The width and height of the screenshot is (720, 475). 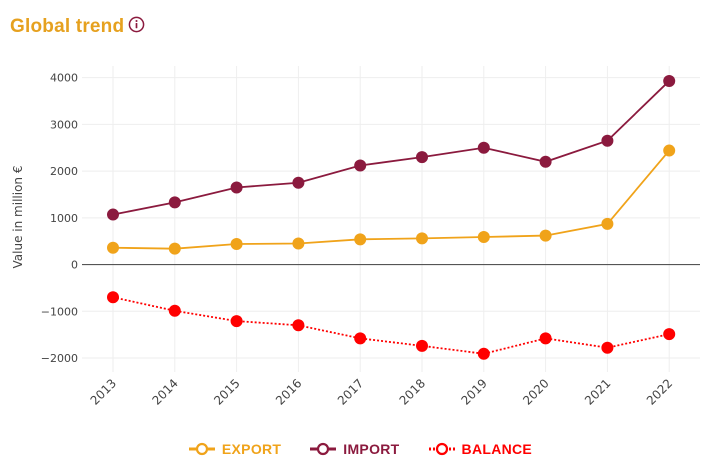 I want to click on chart-header: Global trend, so click(x=77, y=27).